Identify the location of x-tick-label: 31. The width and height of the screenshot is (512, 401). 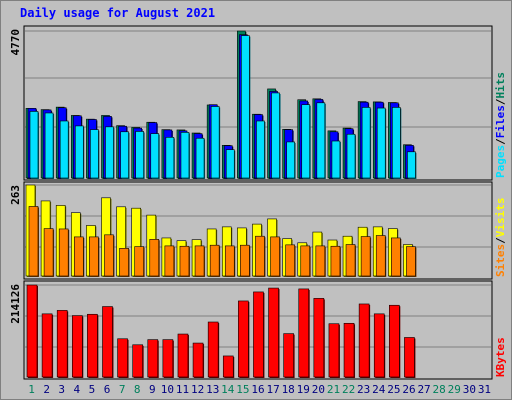
(484, 389).